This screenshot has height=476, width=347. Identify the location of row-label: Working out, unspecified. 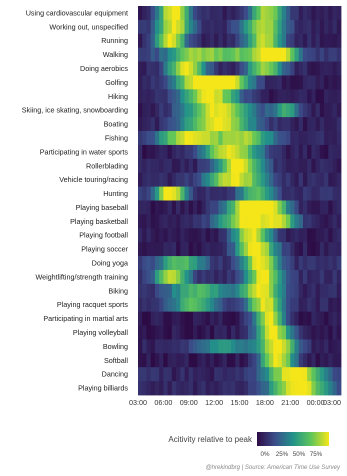
(88, 26).